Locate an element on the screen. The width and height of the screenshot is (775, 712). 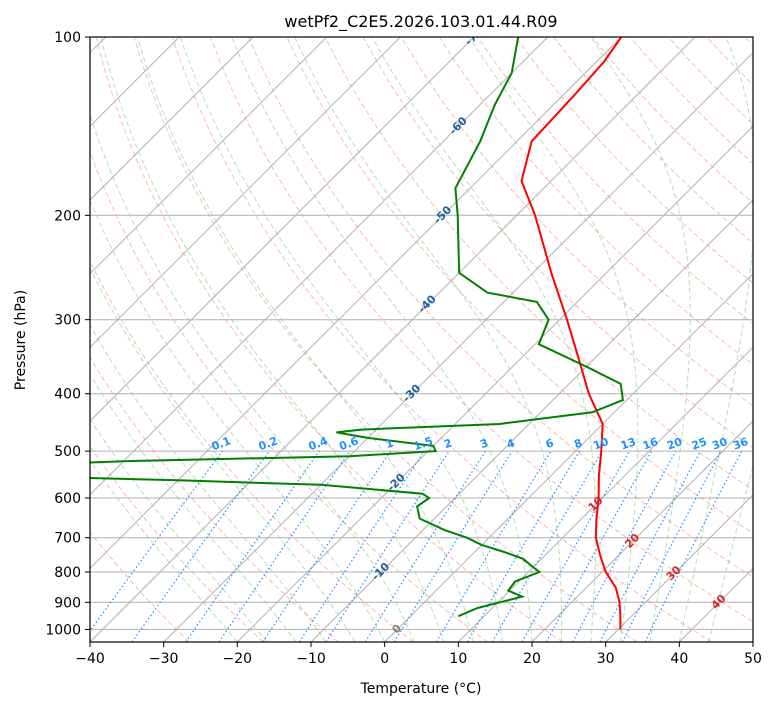
y-tick-label: 600 is located at coordinates (67, 499).